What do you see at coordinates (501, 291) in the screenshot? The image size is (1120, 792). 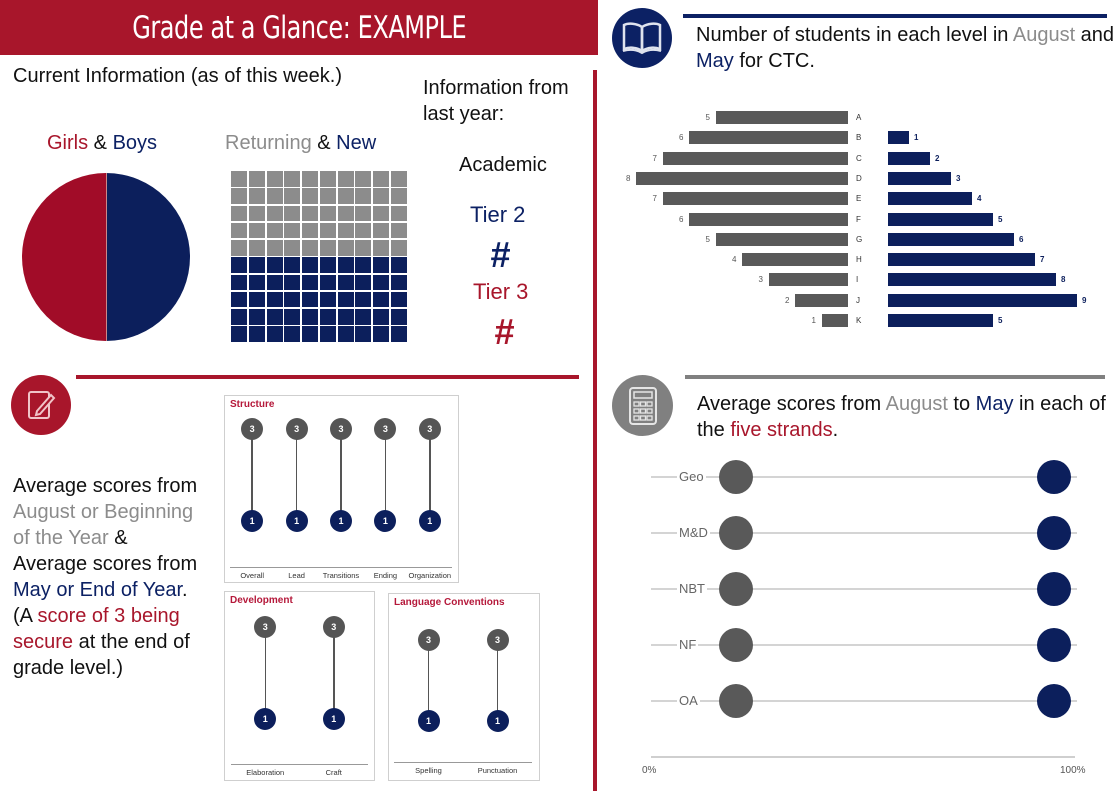 I see `tier3-label: Tier 3` at bounding box center [501, 291].